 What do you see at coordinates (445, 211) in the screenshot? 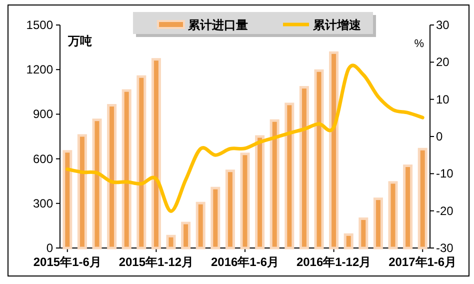
I see `y2-tick-label: -20` at bounding box center [445, 211].